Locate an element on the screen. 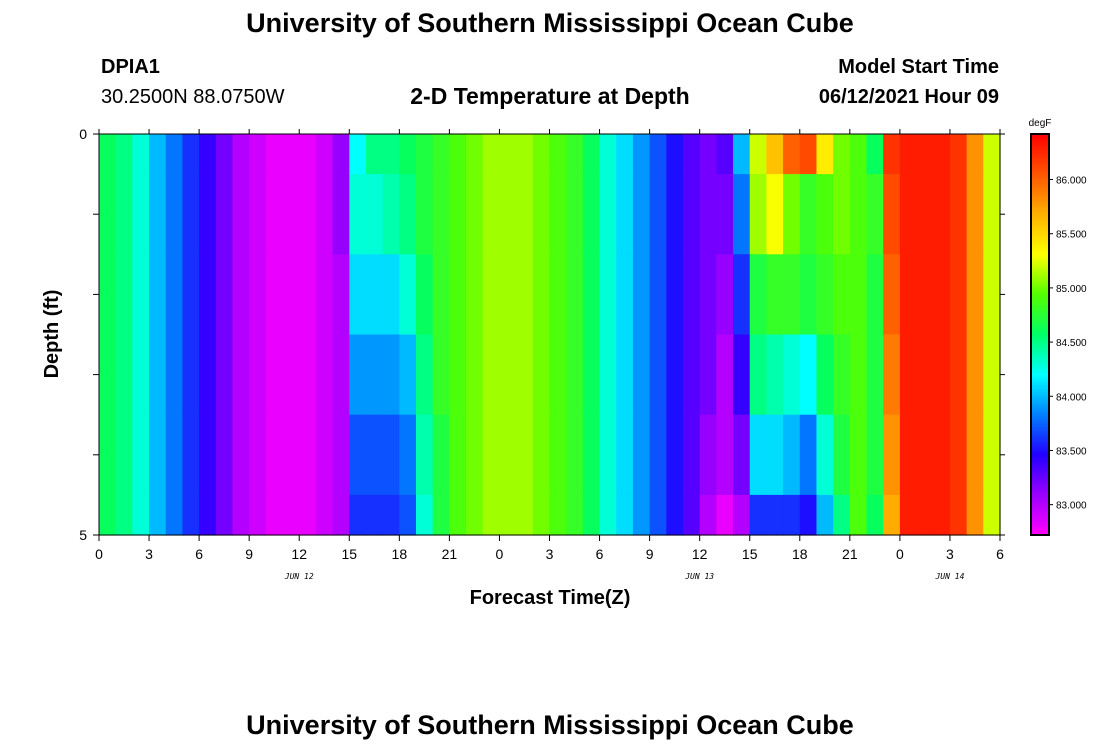 The height and width of the screenshot is (750, 1100). model-start-time: 06/12/2021 Hour 09 is located at coordinates (908, 97).